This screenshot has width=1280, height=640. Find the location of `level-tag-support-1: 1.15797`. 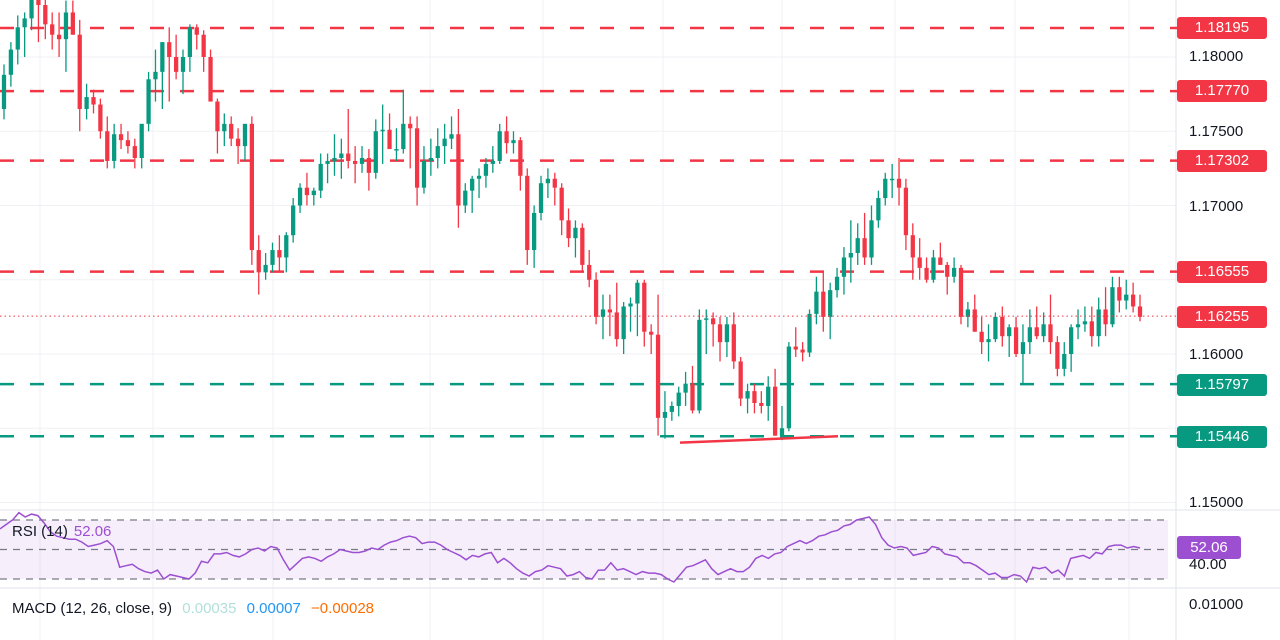

level-tag-support-1: 1.15797 is located at coordinates (1222, 385).